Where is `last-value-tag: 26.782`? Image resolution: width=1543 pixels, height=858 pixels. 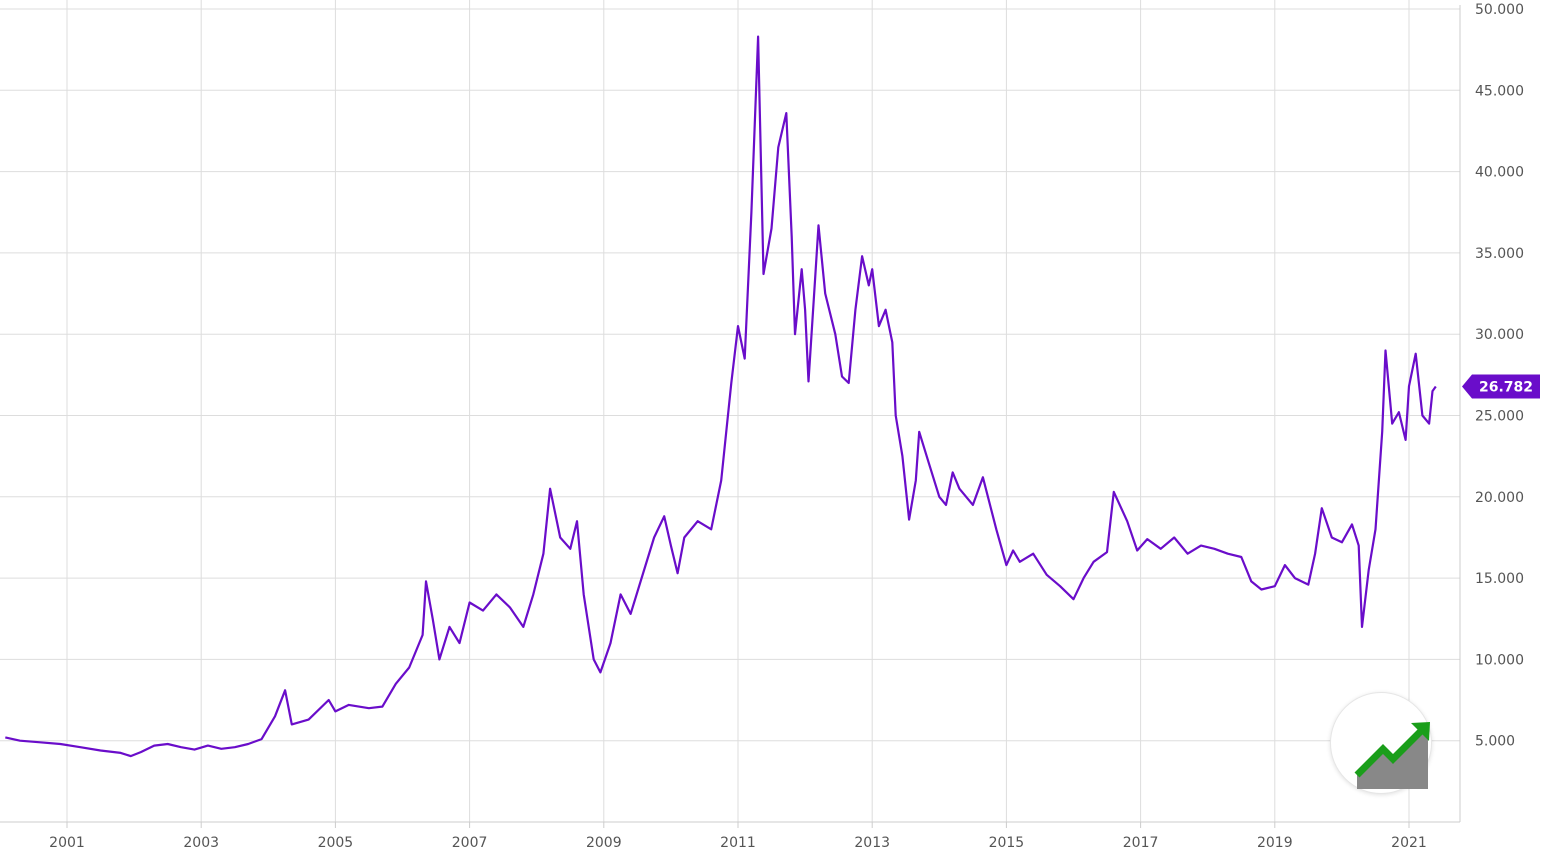 last-value-tag: 26.782 is located at coordinates (1501, 386).